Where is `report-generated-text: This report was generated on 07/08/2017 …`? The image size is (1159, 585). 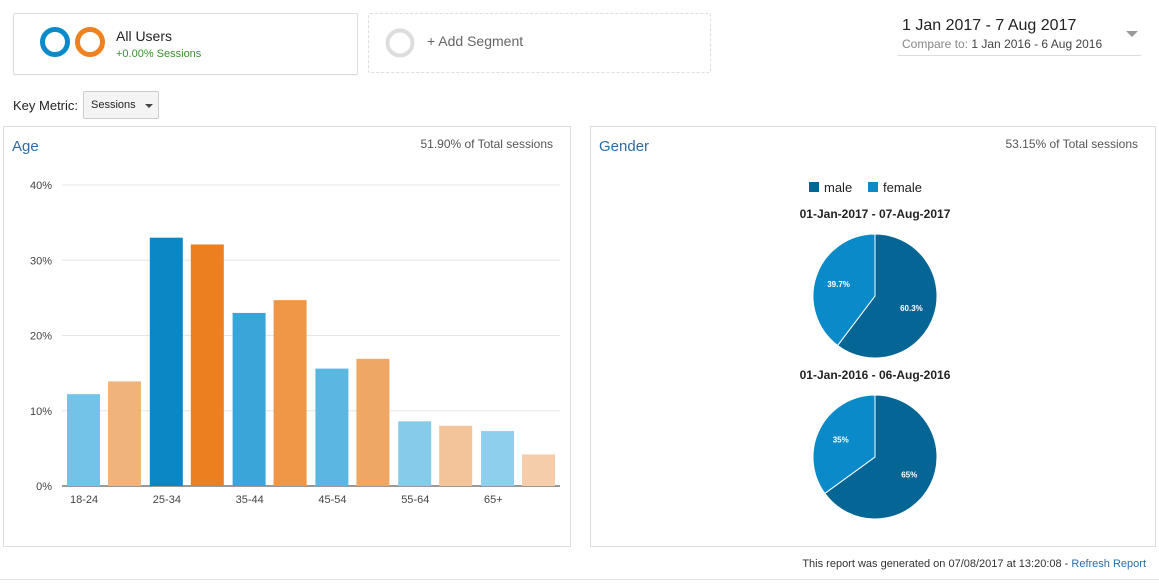 report-generated-text: This report was generated on 07/08/2017 … is located at coordinates (937, 564).